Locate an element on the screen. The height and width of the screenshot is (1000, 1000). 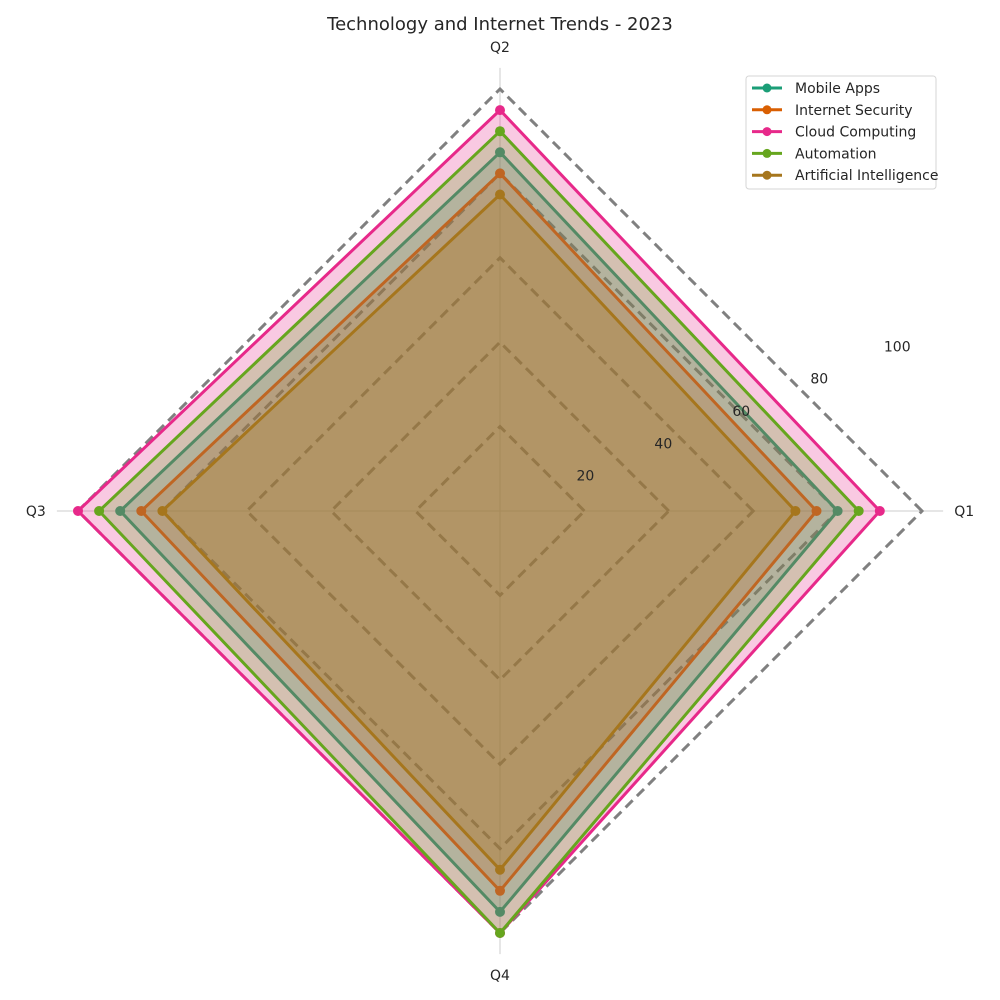
legend-marker-internet-security is located at coordinates (767, 110).